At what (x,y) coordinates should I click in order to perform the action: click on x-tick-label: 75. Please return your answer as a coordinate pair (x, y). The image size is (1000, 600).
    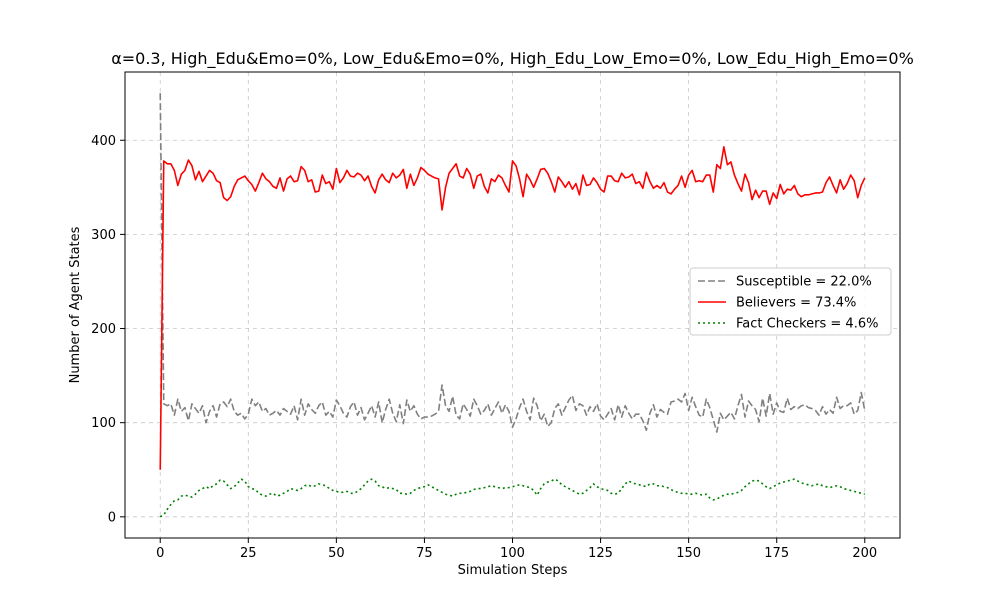
    Looking at the image, I should click on (424, 553).